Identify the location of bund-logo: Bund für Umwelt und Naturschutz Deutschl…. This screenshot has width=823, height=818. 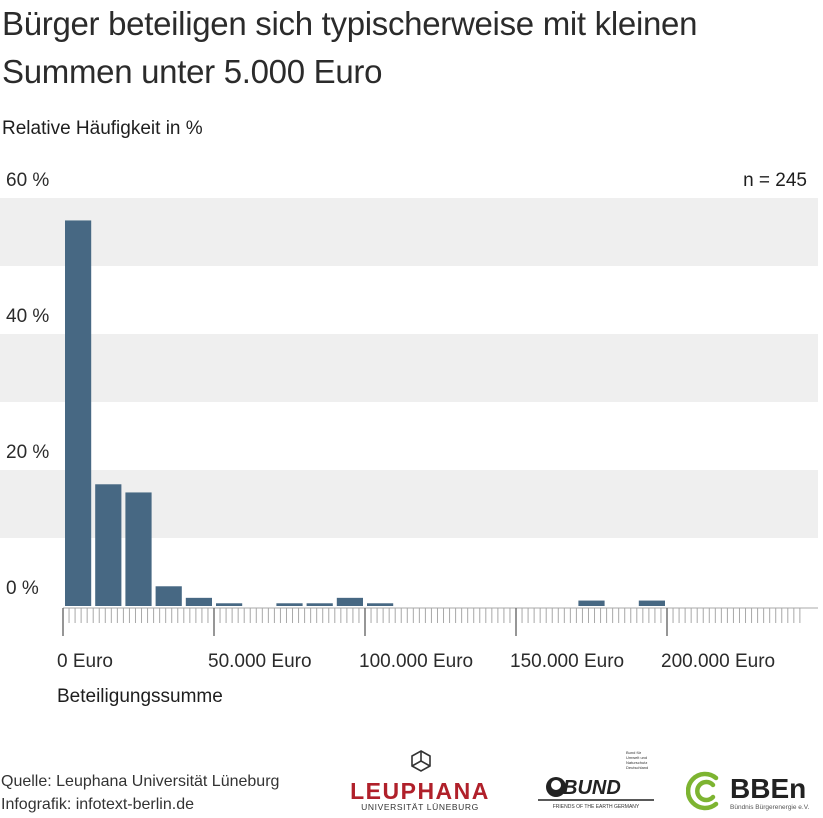
(596, 780).